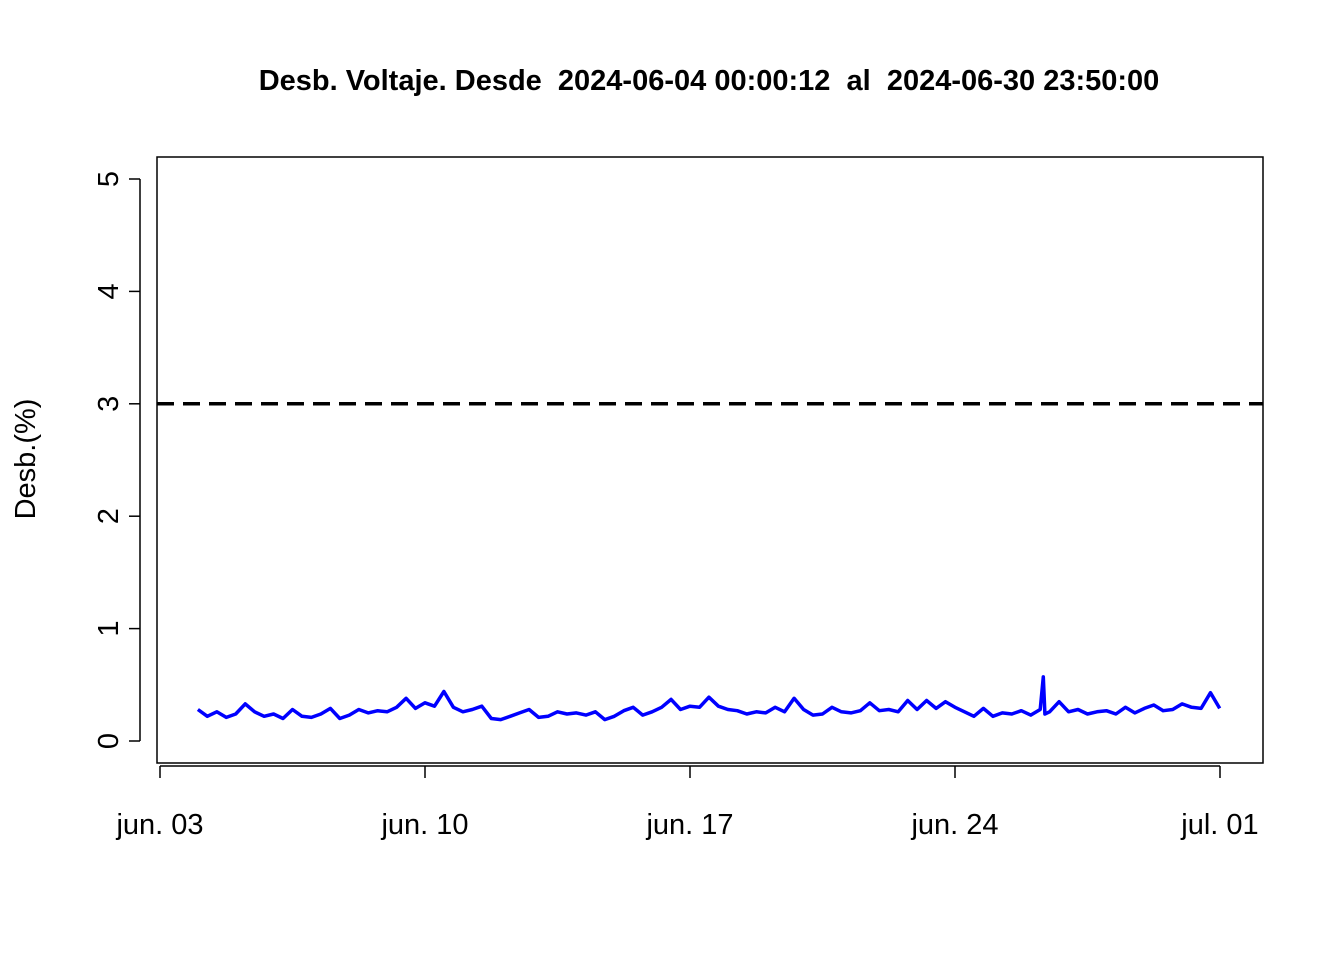  Describe the element at coordinates (159, 825) in the screenshot. I see `x-tick-label: jun. 03` at that location.